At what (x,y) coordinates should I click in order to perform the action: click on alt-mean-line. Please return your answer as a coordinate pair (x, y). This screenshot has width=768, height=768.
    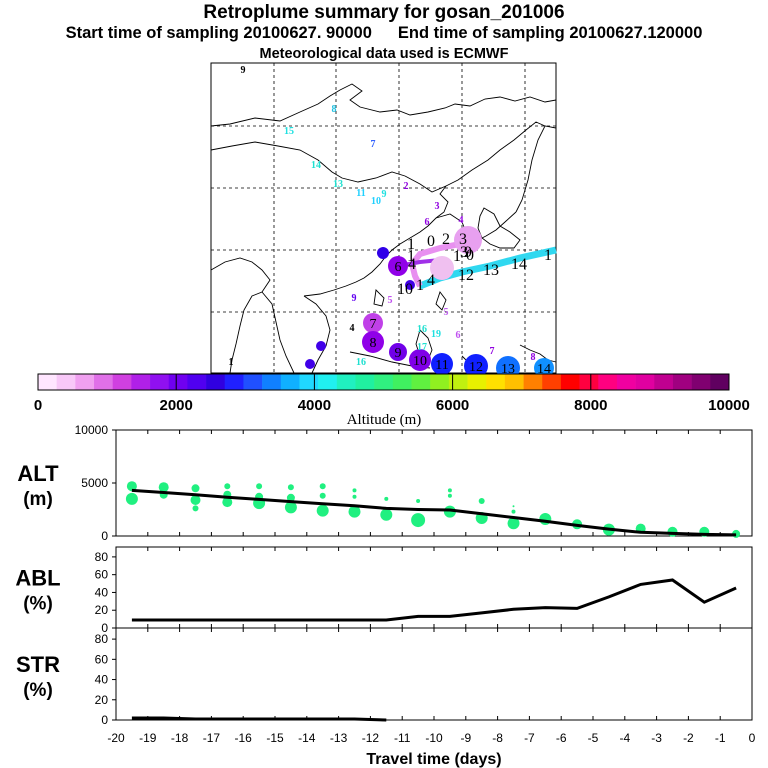
    Looking at the image, I should click on (434, 512).